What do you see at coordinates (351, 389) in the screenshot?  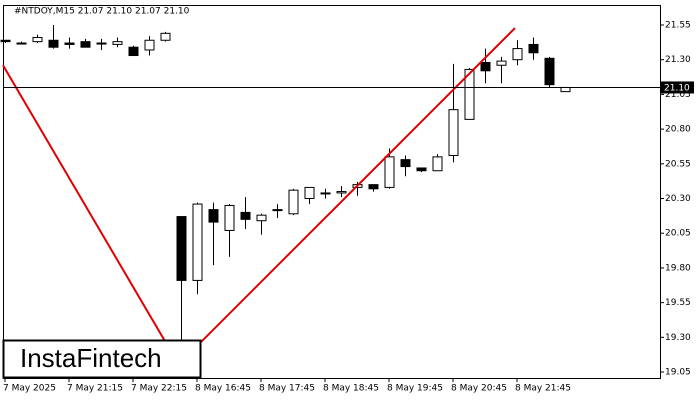 I see `x-tick-label: 8 May 18:45` at bounding box center [351, 389].